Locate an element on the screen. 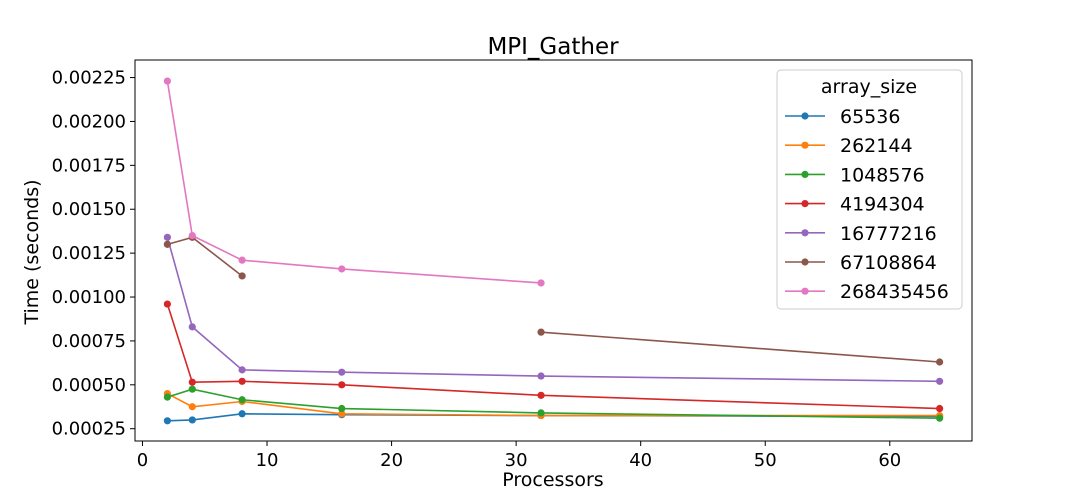  x-tick-label: 0 is located at coordinates (142, 460).